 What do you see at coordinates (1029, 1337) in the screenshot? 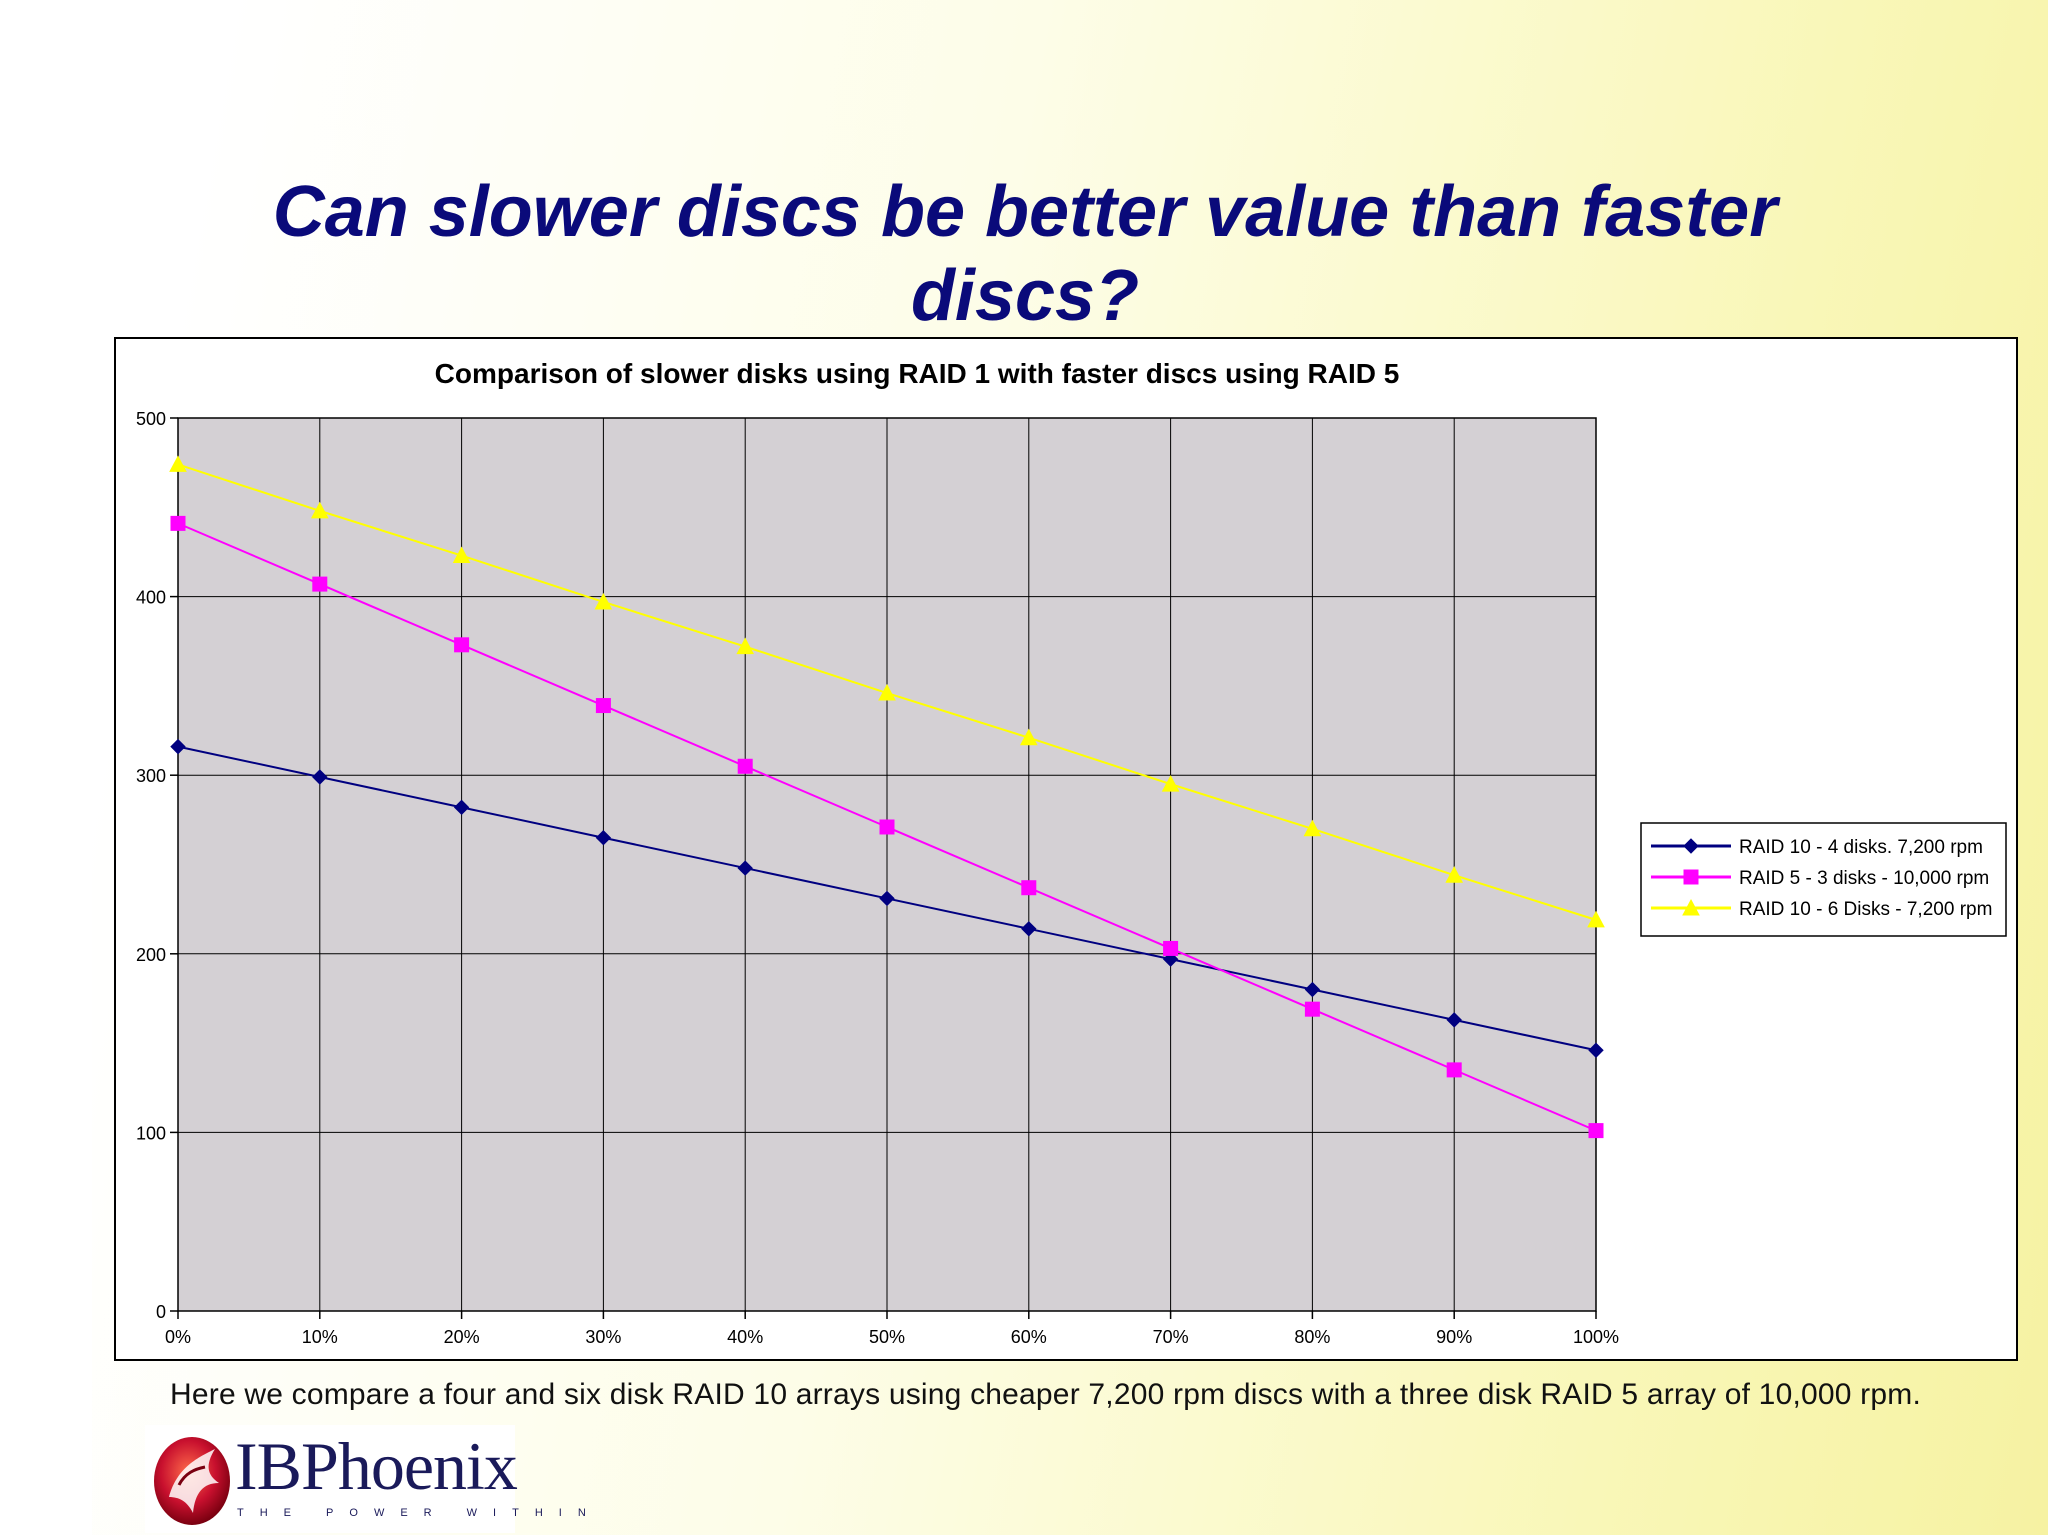
I see `x-tick-label: 60%` at bounding box center [1029, 1337].